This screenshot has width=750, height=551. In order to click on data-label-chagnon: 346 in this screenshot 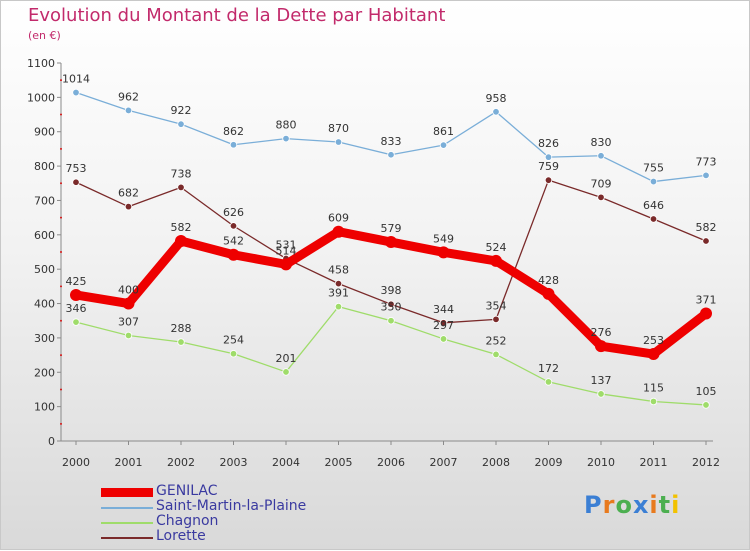, I will do `click(76, 308)`.